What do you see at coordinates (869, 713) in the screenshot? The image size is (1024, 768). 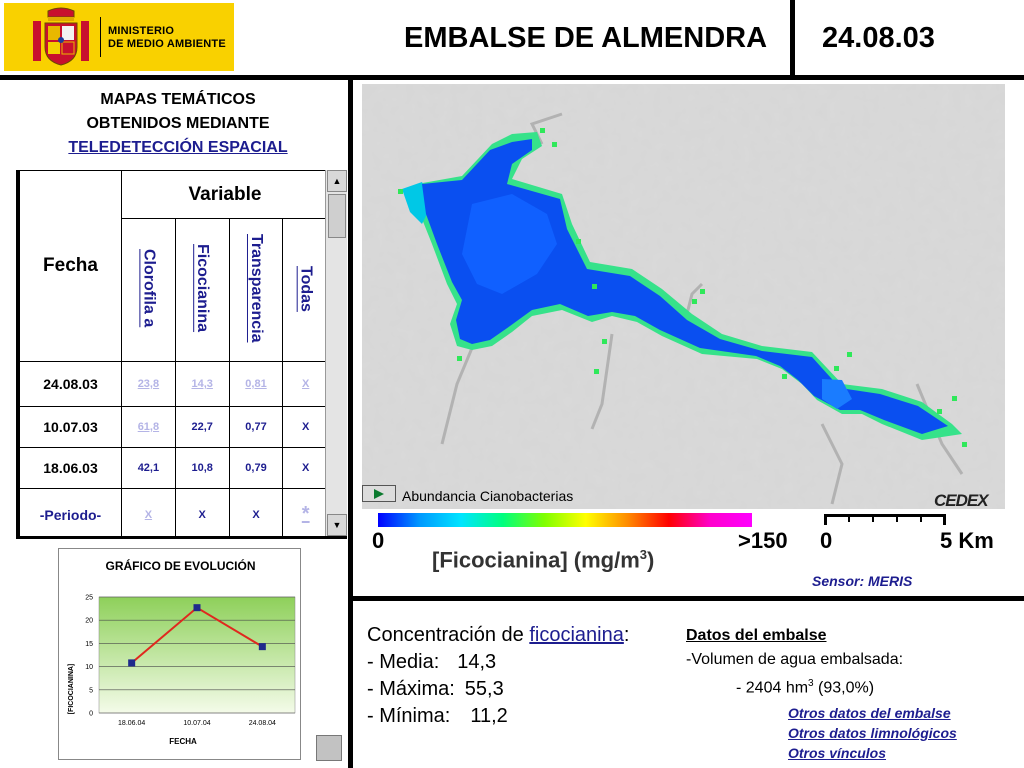 I see `link-other-reservoir-data: Otros datos del embalse` at bounding box center [869, 713].